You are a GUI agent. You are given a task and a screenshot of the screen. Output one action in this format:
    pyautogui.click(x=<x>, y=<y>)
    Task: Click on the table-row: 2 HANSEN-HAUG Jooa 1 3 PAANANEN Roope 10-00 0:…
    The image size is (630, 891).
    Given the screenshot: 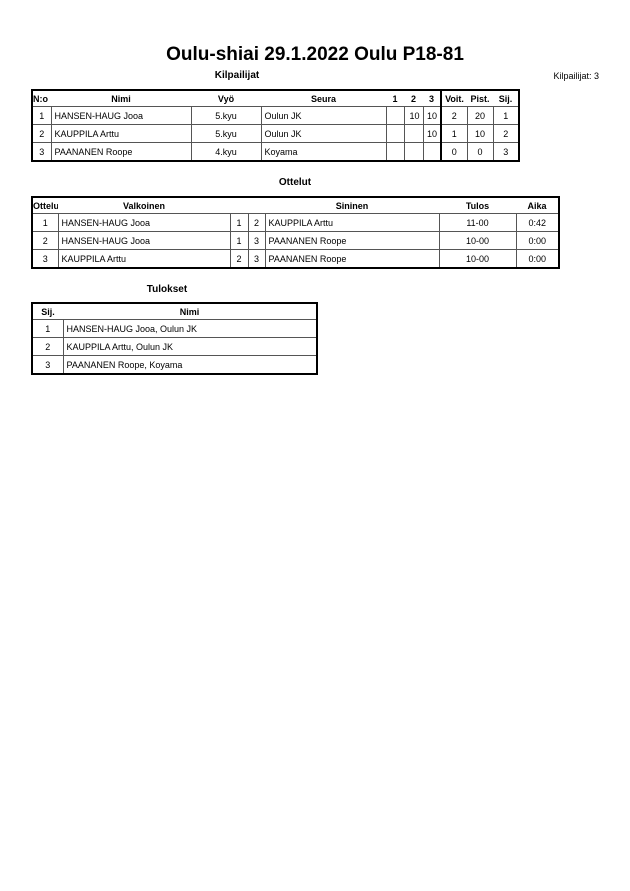 What is the action you would take?
    pyautogui.click(x=295, y=240)
    